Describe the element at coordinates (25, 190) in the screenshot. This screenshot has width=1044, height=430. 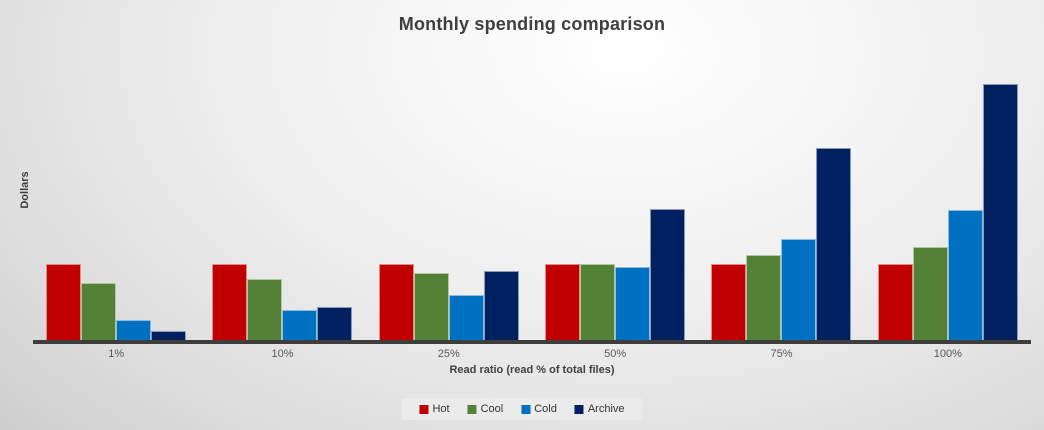
I see `y-axis-title: Dollars` at that location.